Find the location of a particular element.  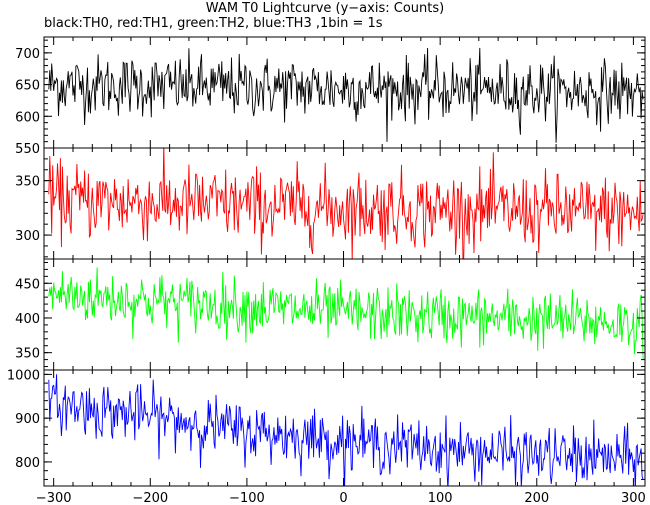

y-tick-label: 900 is located at coordinates (27, 419).